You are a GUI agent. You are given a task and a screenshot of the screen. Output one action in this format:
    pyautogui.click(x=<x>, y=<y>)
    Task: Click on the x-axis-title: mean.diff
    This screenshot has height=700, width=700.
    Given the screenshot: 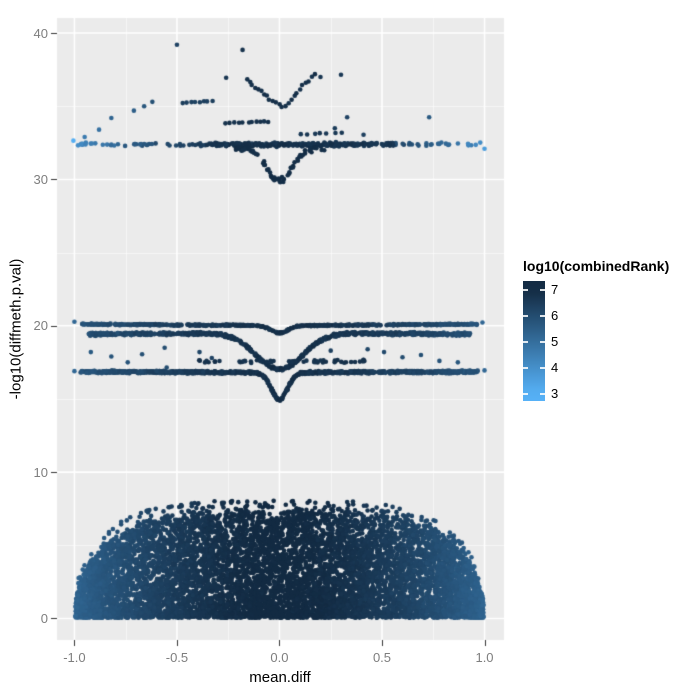 What is the action you would take?
    pyautogui.click(x=280, y=677)
    